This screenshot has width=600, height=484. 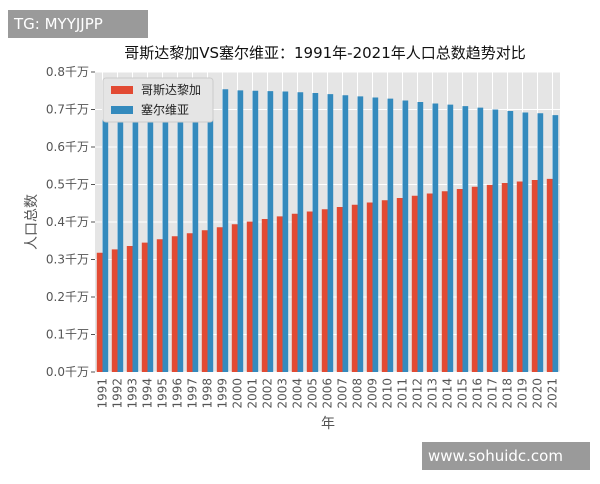 I want to click on x-tick-label: 2008, so click(x=358, y=393).